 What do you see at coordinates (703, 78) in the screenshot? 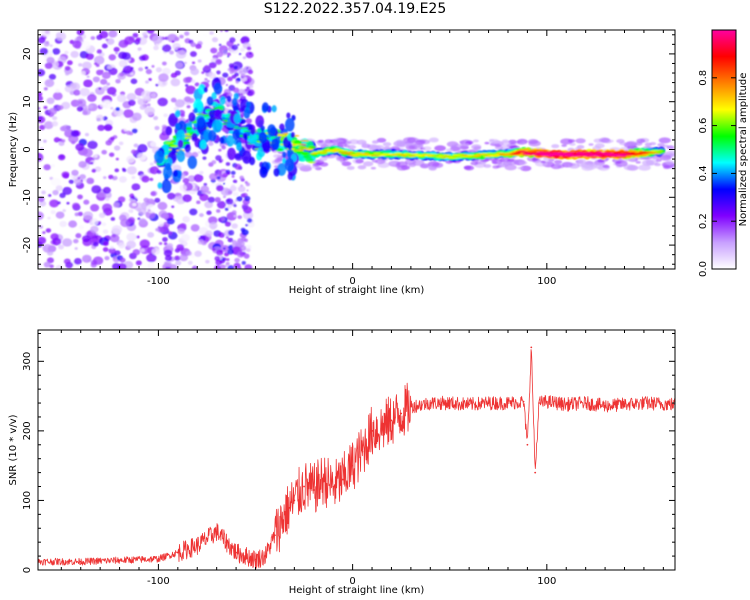
I see `colorbar-tick-label: 0.8` at bounding box center [703, 78].